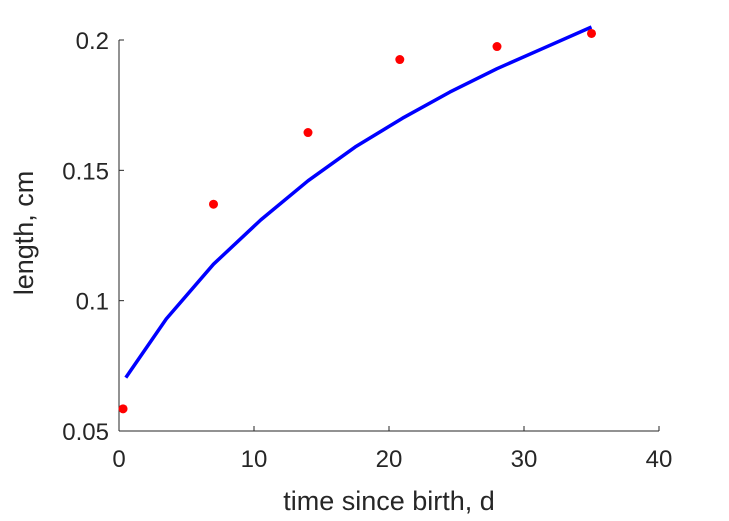 The height and width of the screenshot is (521, 729). I want to click on y-tick-label: 0.15, so click(85, 171).